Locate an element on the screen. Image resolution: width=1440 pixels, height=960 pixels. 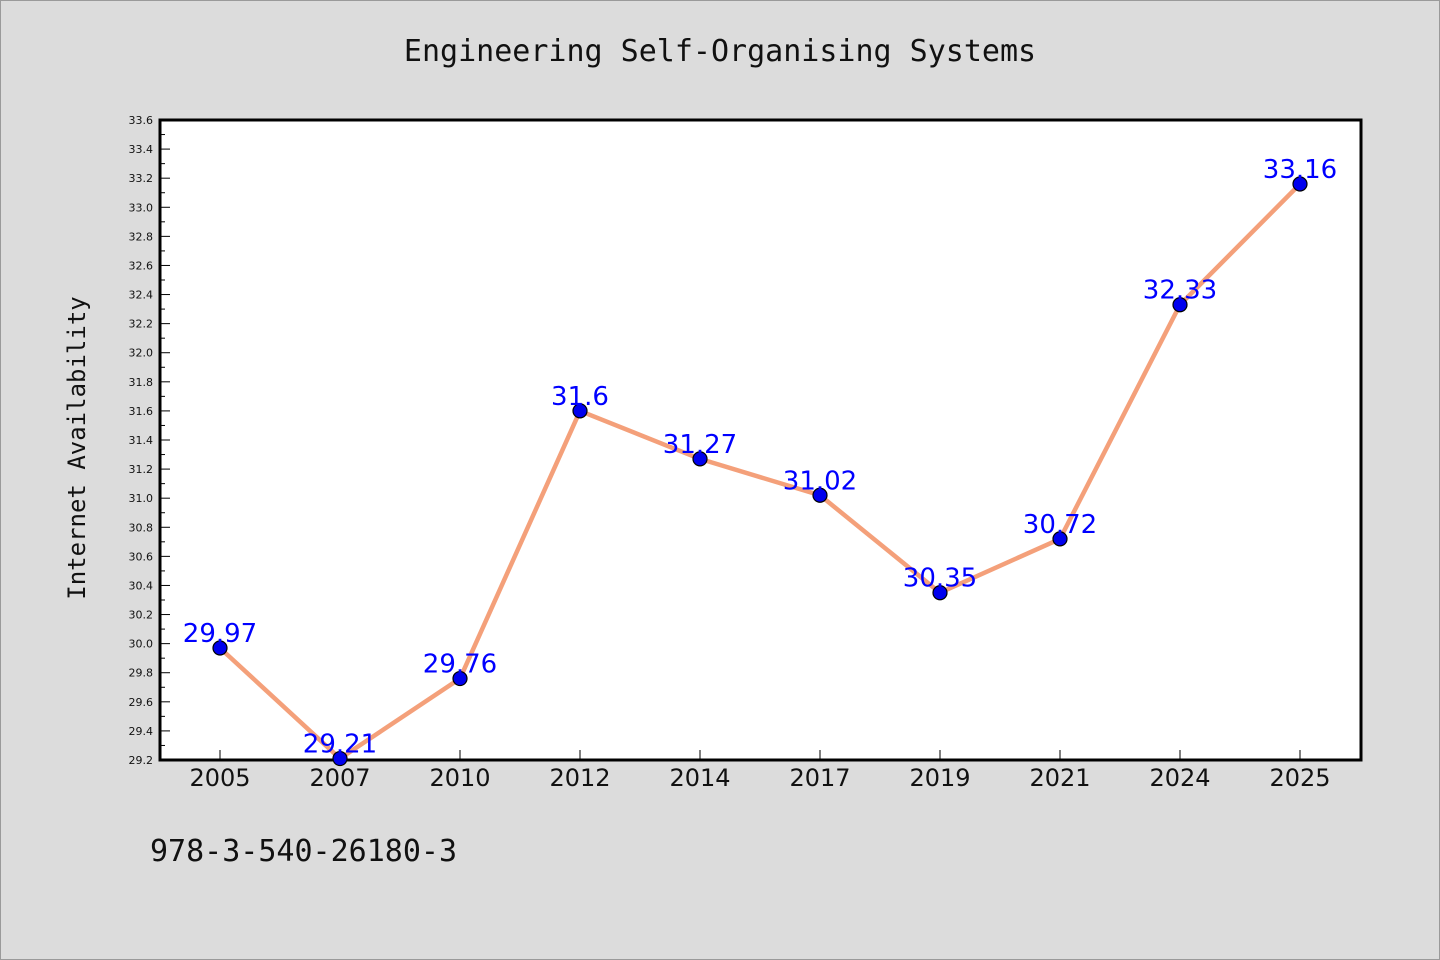
data-label: 31.27 is located at coordinates (700, 445).